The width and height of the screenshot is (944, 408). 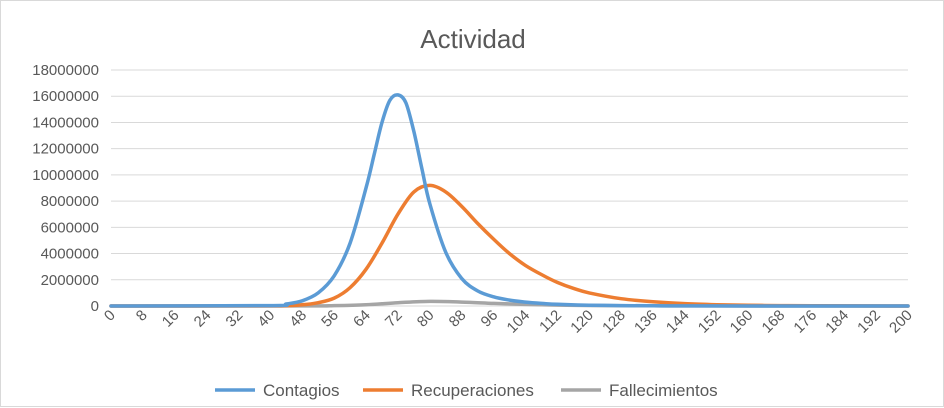 I want to click on x-tick-label: 128, so click(x=614, y=322).